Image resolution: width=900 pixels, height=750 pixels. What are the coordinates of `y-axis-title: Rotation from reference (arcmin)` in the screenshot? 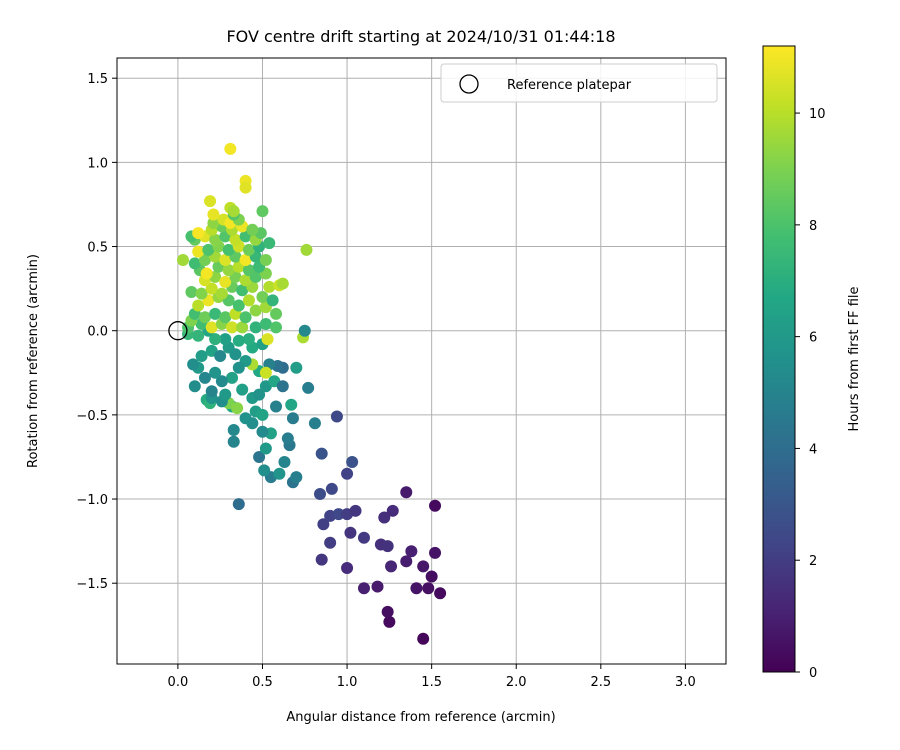 It's located at (33, 361).